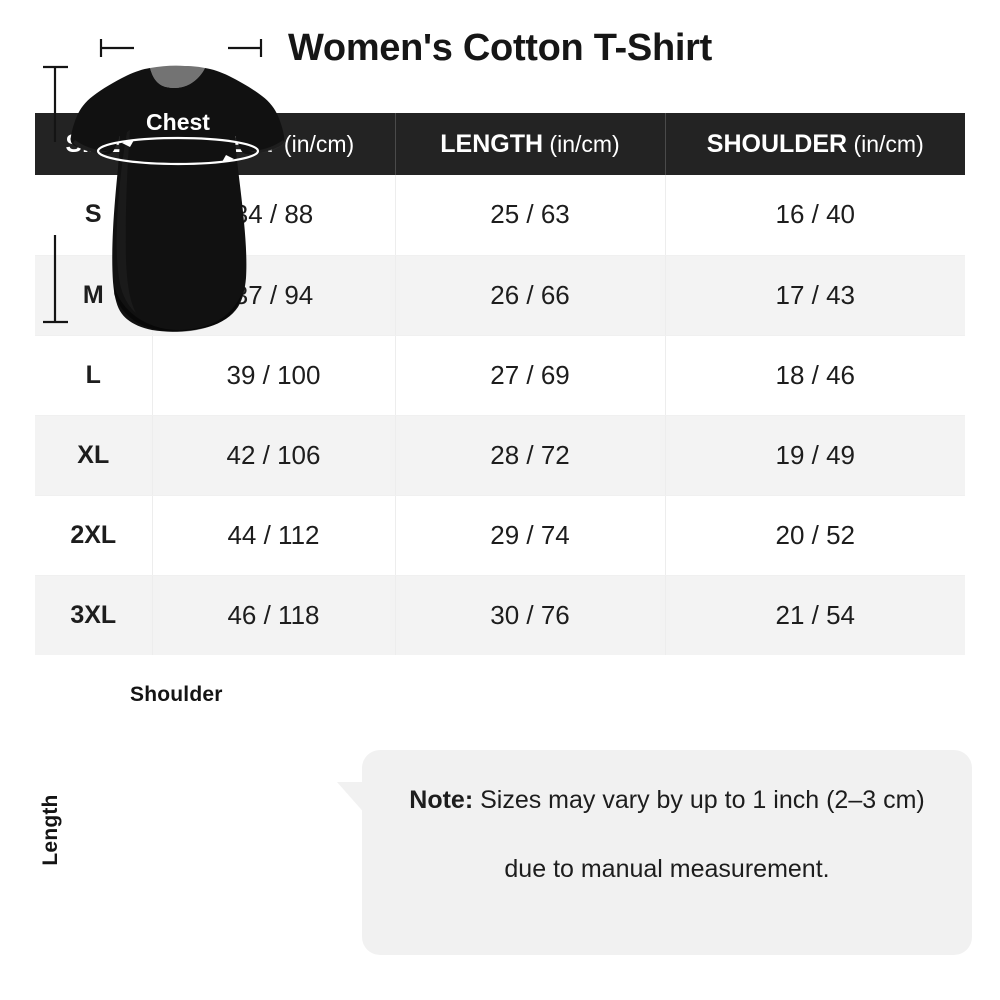 The image size is (1000, 1000). I want to click on tshirt-measurement-diagram: Chest, so click(164, 185).